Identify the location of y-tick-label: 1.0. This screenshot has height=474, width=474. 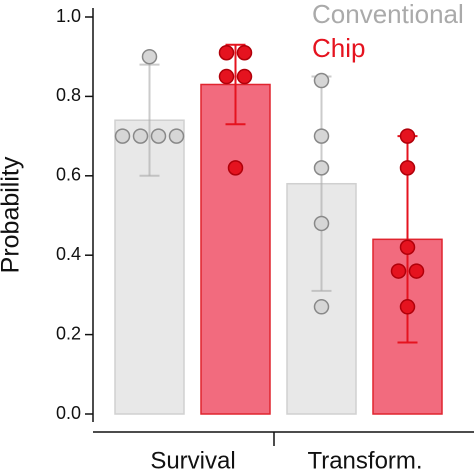
(68, 16).